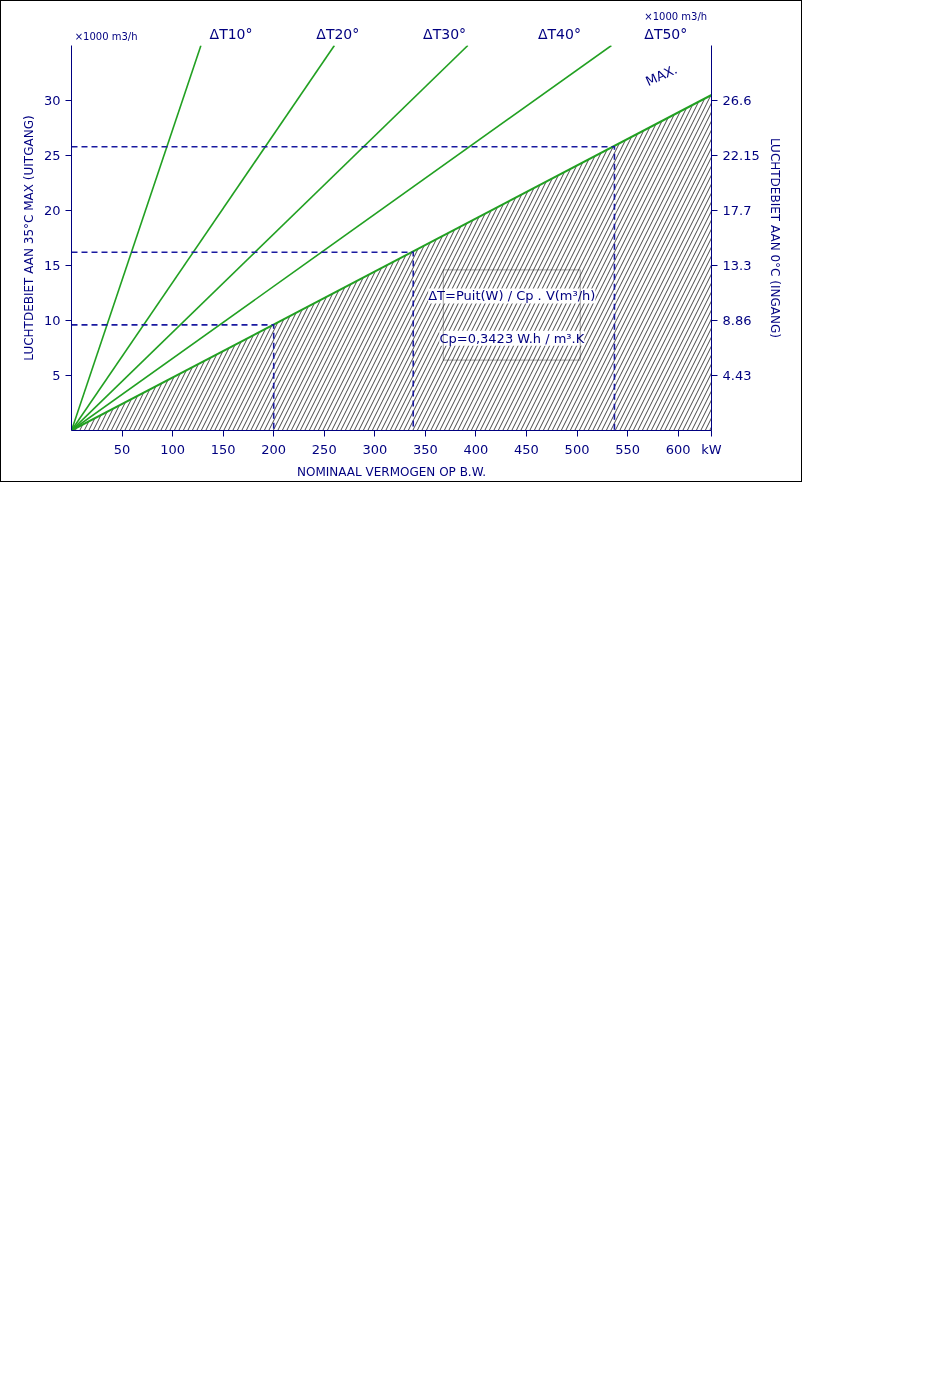 The height and width of the screenshot is (1388, 950). Describe the element at coordinates (512, 338) in the screenshot. I see `annotation: Cp=0,3423 W.h / m³.K` at that location.